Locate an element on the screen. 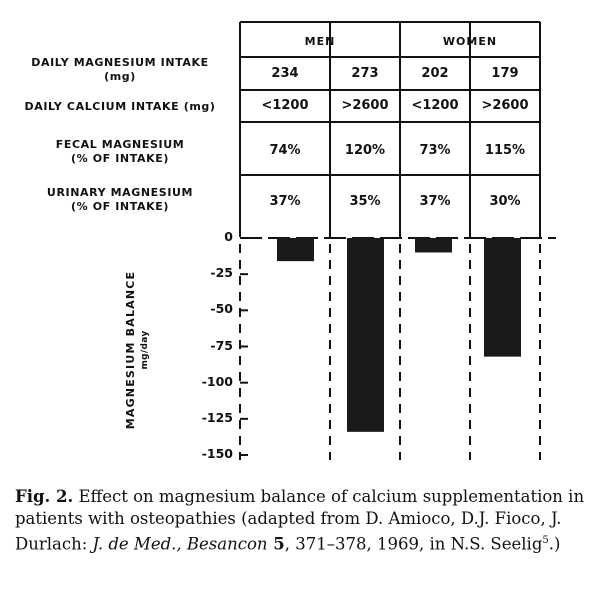 This screenshot has width=595, height=596. y-tick-label: -25 is located at coordinates (221, 273).